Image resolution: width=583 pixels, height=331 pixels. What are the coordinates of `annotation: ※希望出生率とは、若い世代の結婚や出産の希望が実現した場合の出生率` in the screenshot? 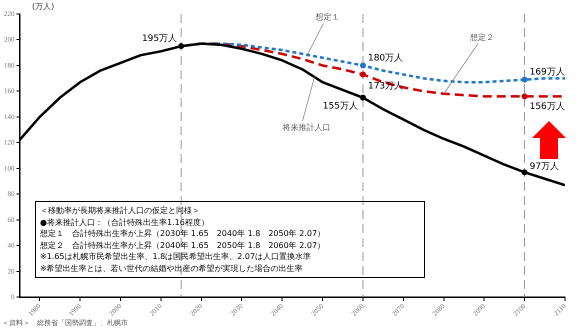 It's located at (172, 268).